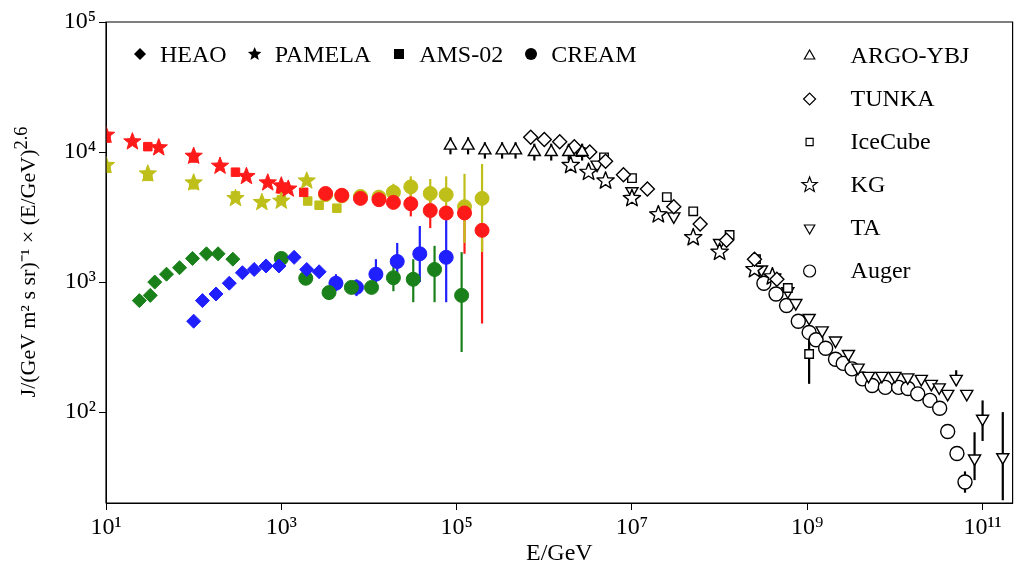 The width and height of the screenshot is (1021, 572). What do you see at coordinates (323, 54) in the screenshot?
I see `annotation: PAMELA` at bounding box center [323, 54].